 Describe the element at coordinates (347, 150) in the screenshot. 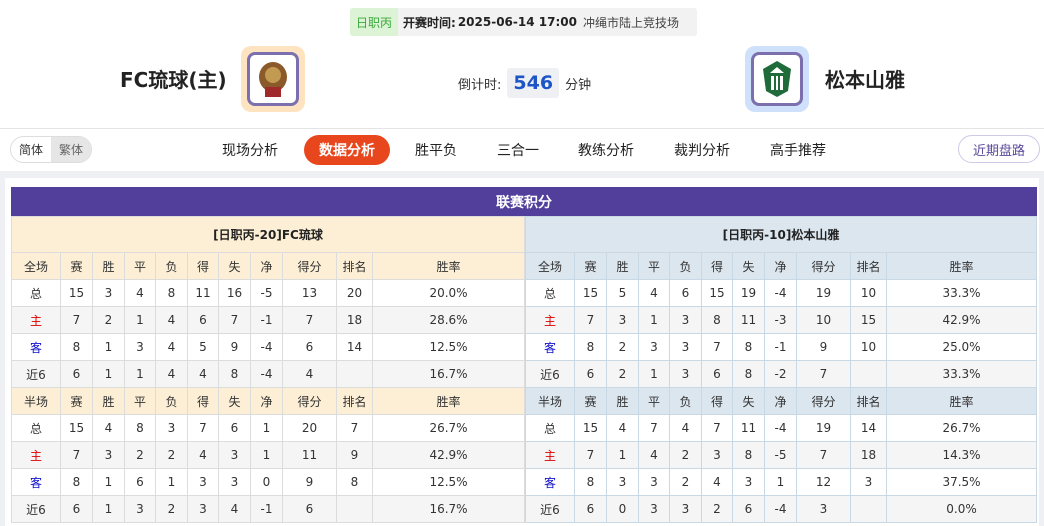

I see `tab-data-analysis: 数据分析` at that location.